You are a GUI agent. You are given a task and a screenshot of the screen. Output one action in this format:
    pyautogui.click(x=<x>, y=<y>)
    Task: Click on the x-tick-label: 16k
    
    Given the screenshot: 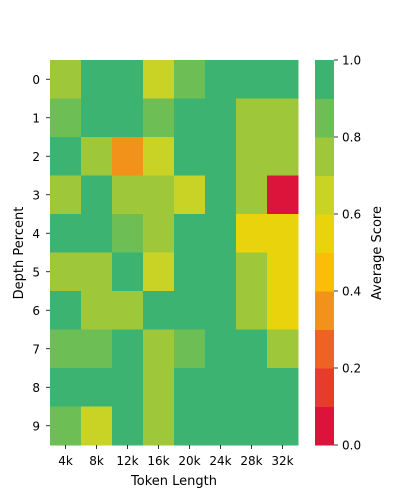 What is the action you would take?
    pyautogui.click(x=158, y=461)
    